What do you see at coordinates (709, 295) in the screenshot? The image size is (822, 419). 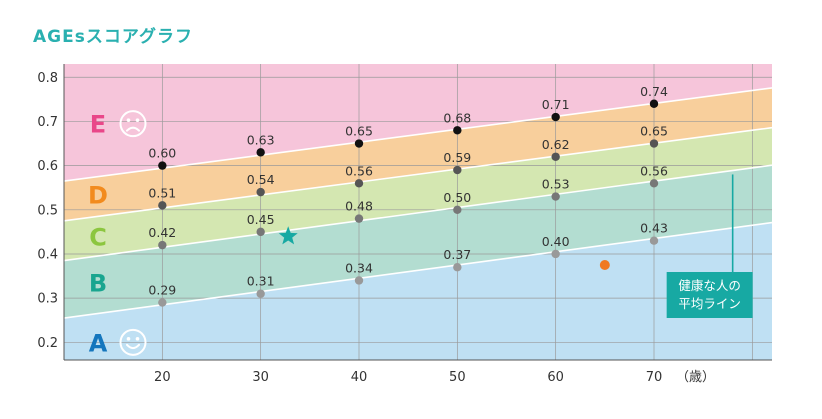 I see `callout-box` at bounding box center [709, 295].